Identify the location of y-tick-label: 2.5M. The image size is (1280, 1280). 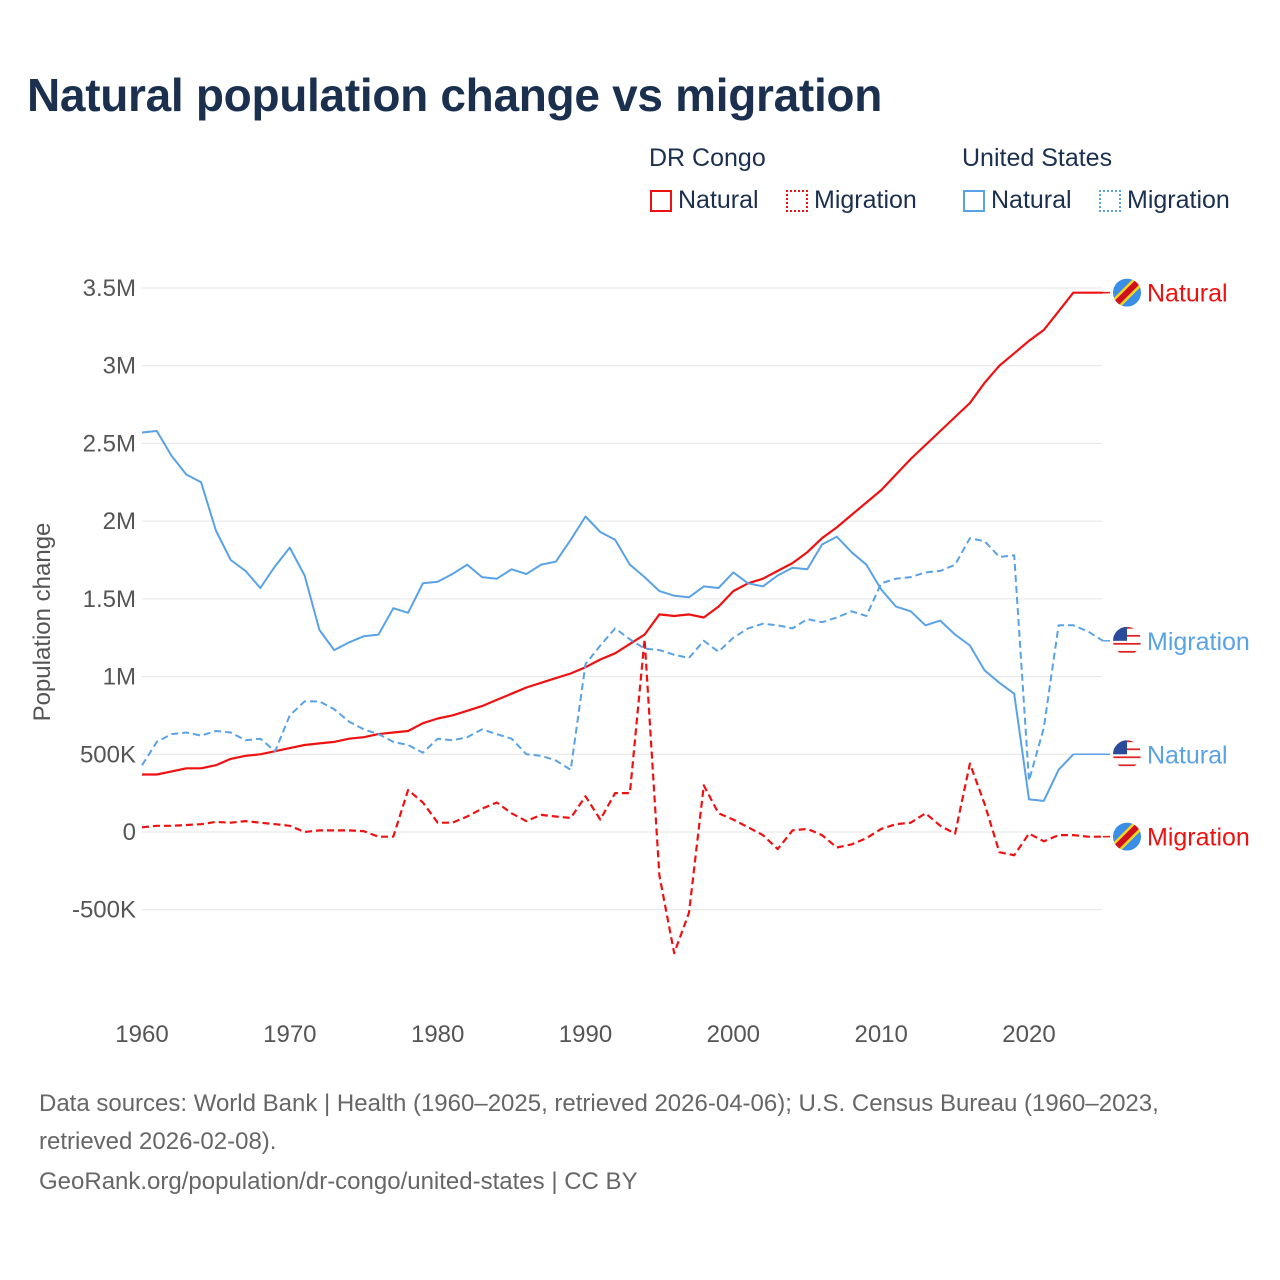
(109, 443).